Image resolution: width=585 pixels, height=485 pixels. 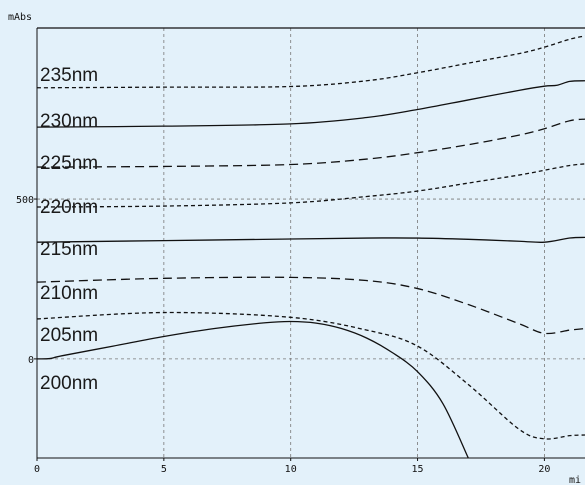 I want to click on series-line-215nm, so click(x=310, y=239).